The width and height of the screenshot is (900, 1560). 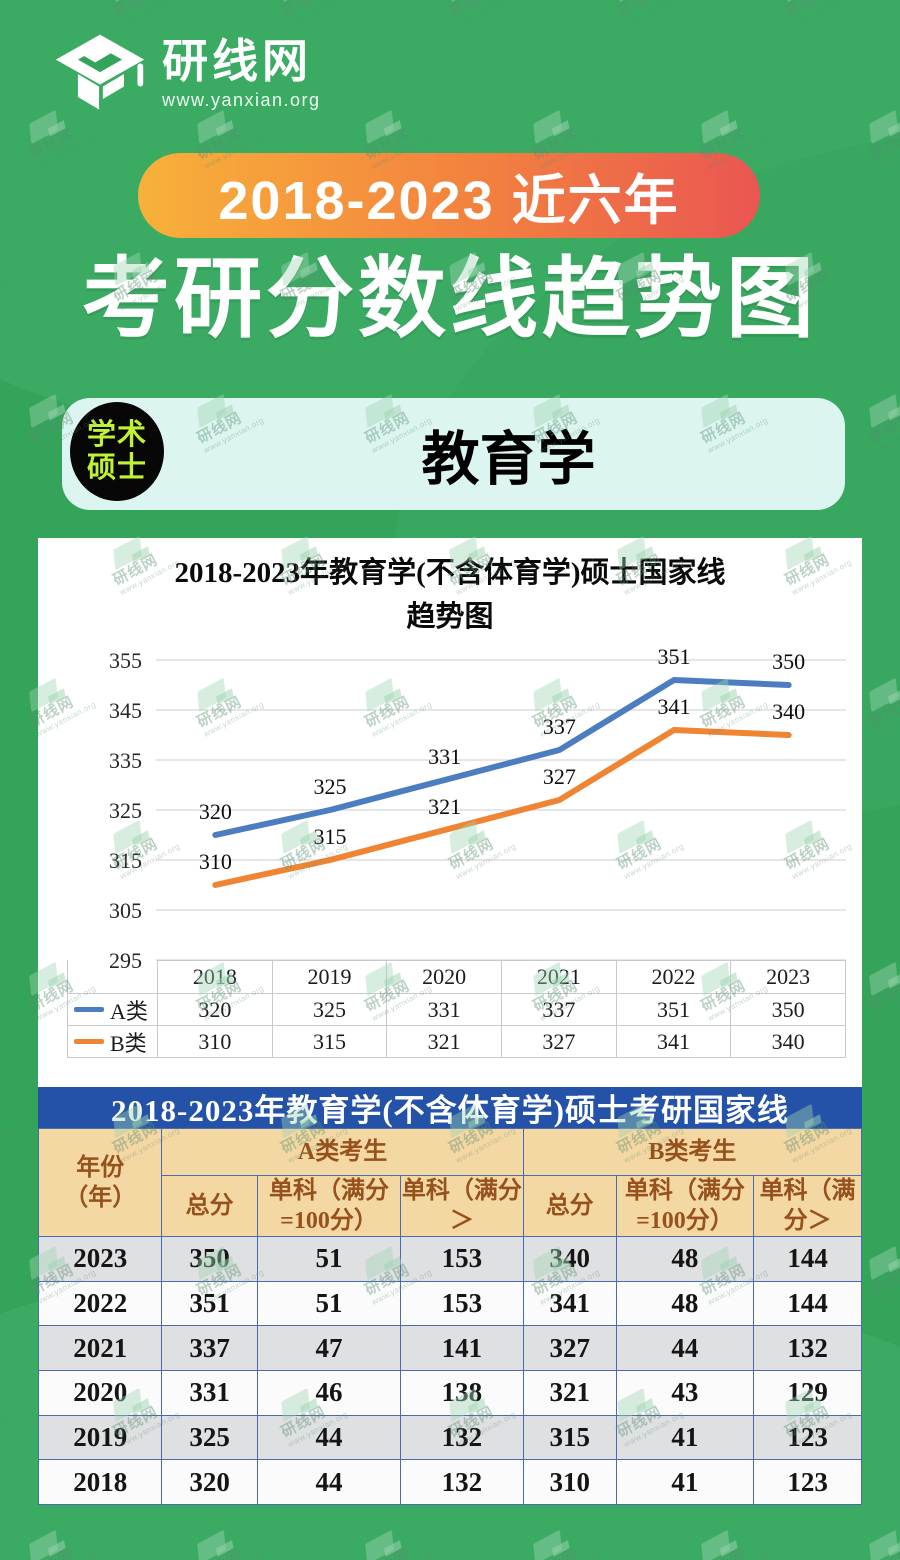 I want to click on score-cell: 2023, so click(x=100, y=1259).